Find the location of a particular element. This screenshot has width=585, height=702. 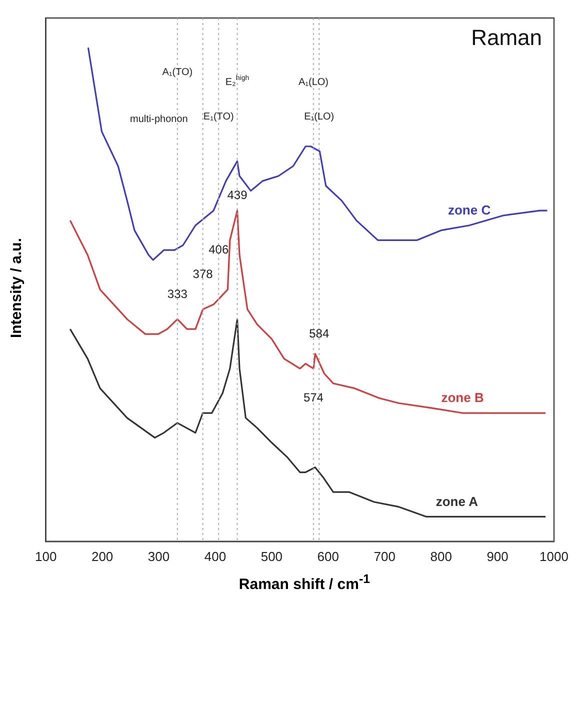

annotation: 574 is located at coordinates (313, 397).